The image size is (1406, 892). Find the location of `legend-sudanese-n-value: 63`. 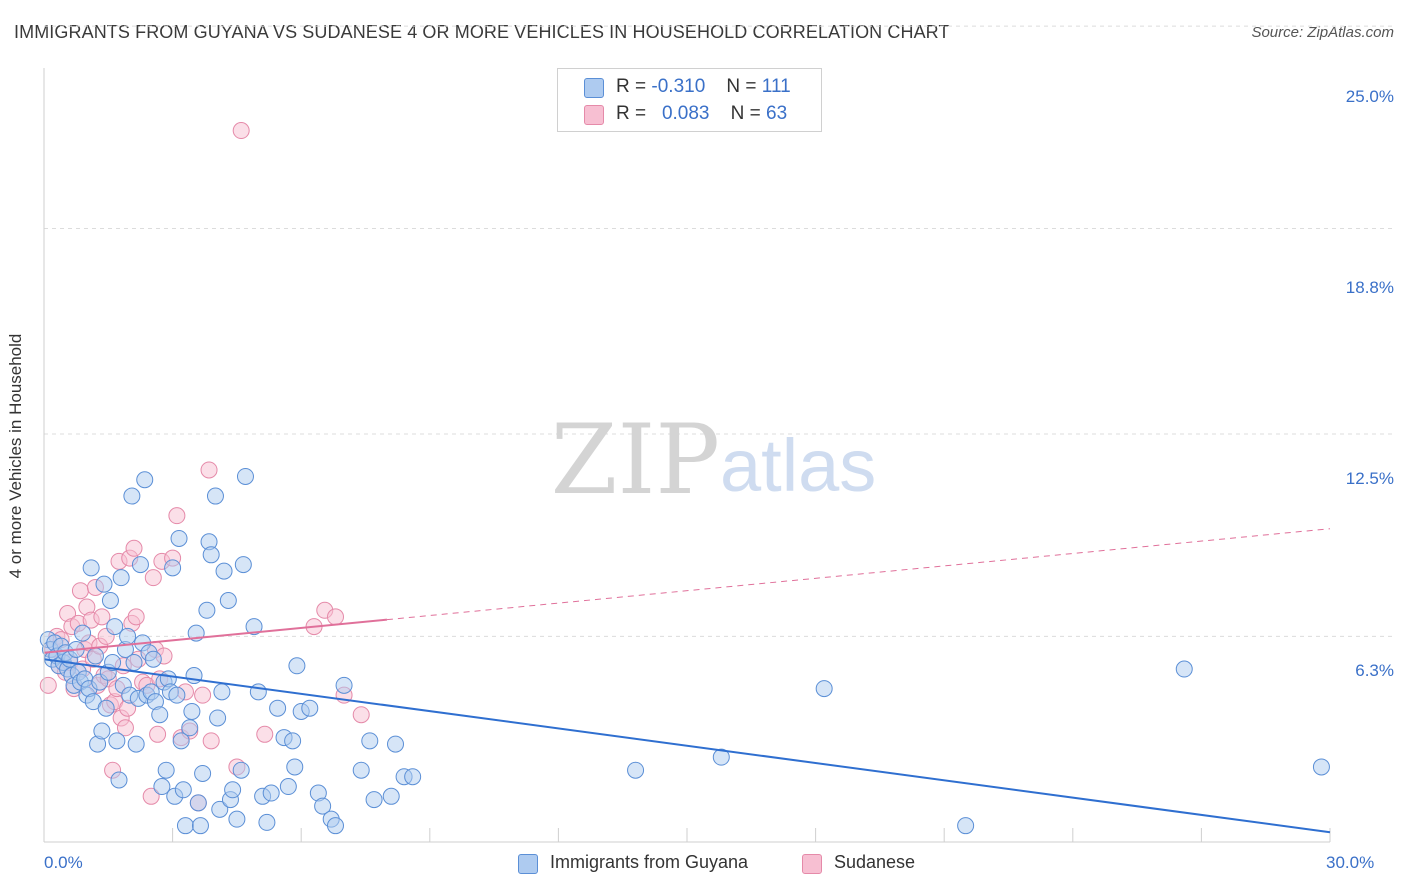

legend-sudanese-n-value: 63 is located at coordinates (777, 113).